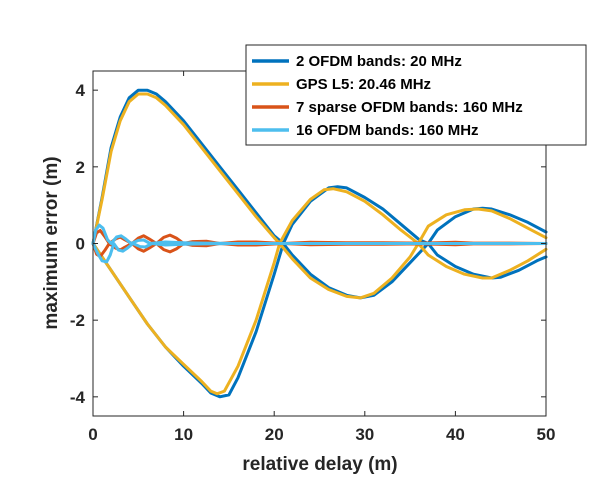 The image size is (608, 484). Describe the element at coordinates (379, 61) in the screenshot. I see `legend-entry-label: 2 OFDM bands: 20 MHz` at that location.